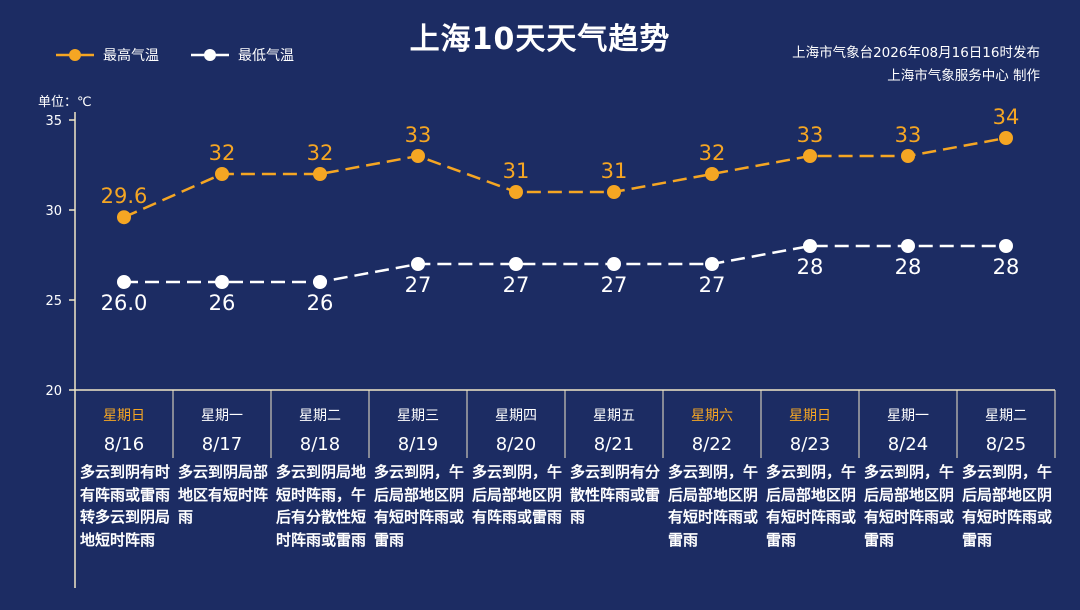 This screenshot has height=610, width=1080. What do you see at coordinates (810, 444) in the screenshot?
I see `day-date-label: 8/23` at bounding box center [810, 444].